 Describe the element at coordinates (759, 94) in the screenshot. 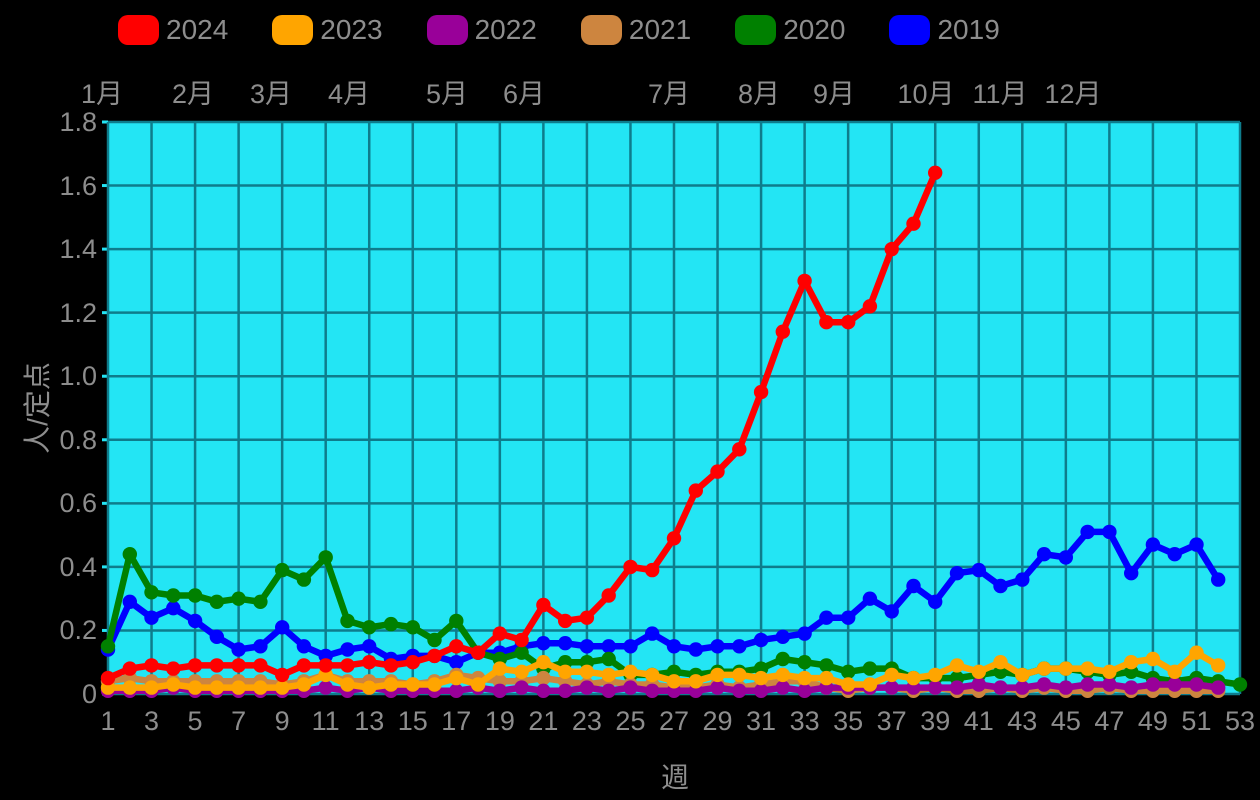

I see `month-label-8: 8月` at that location.